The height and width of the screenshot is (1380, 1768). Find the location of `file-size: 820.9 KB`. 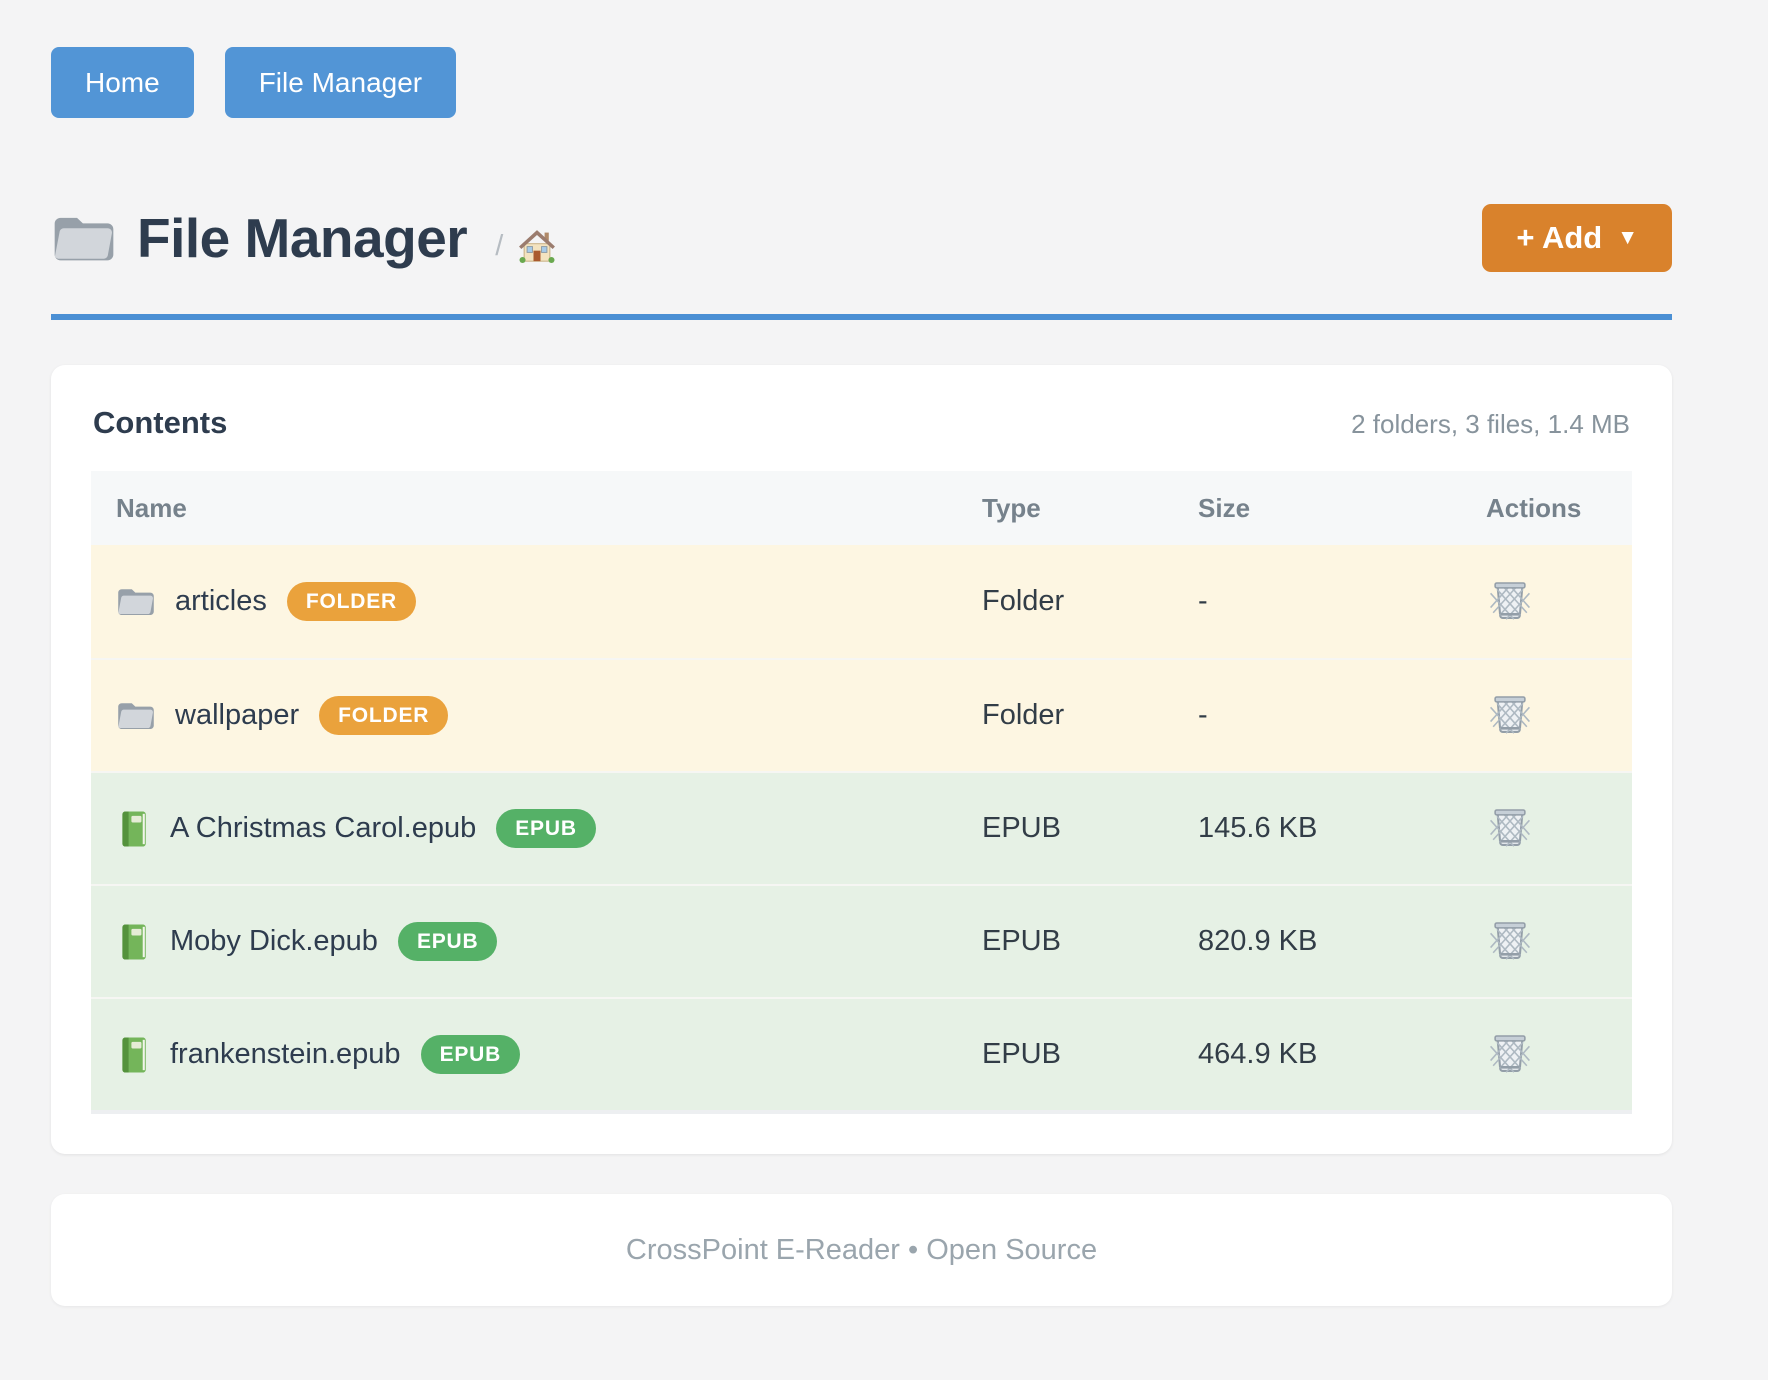

file-size: 820.9 KB is located at coordinates (1258, 941).